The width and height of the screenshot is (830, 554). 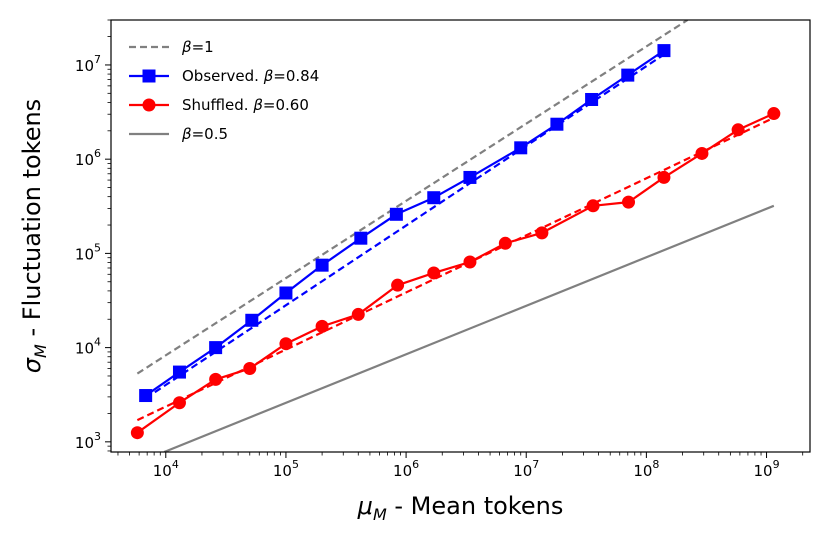 What do you see at coordinates (178, 134) in the screenshot?
I see `legend-entry-beta05: β=0.5` at bounding box center [178, 134].